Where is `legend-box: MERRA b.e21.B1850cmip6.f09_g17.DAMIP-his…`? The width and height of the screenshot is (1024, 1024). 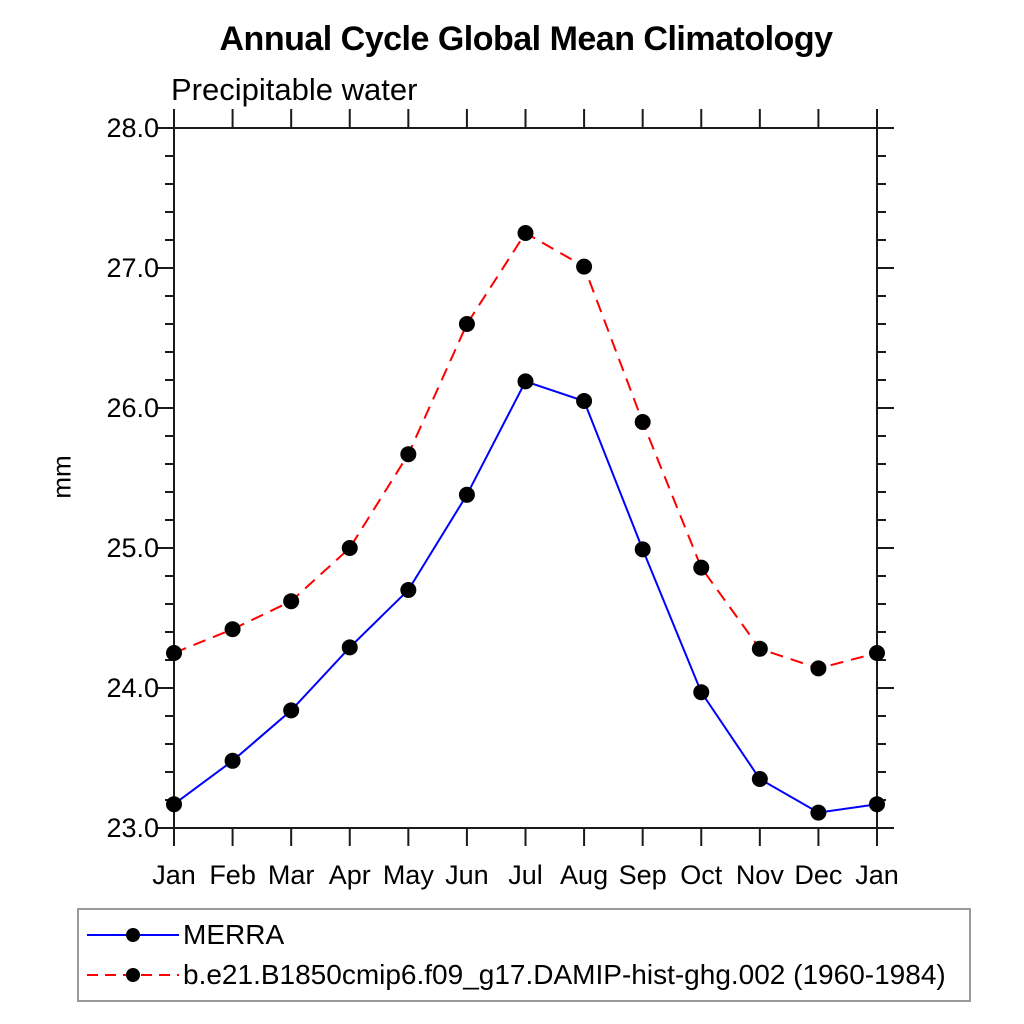 legend-box: MERRA b.e21.B1850cmip6.f09_g17.DAMIP-his… is located at coordinates (524, 955).